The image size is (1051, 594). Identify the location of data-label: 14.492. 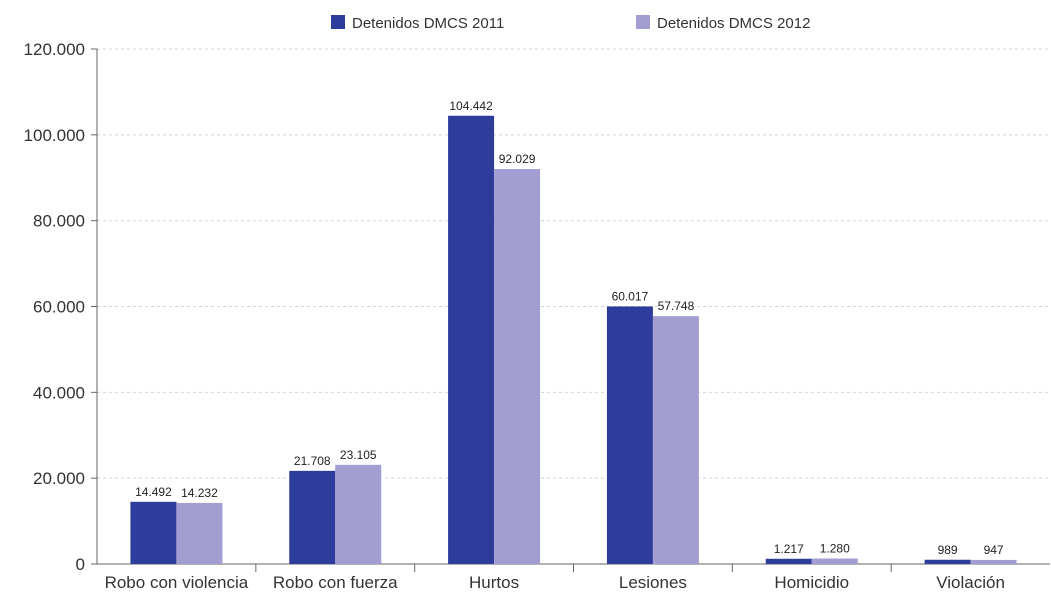
(153, 492).